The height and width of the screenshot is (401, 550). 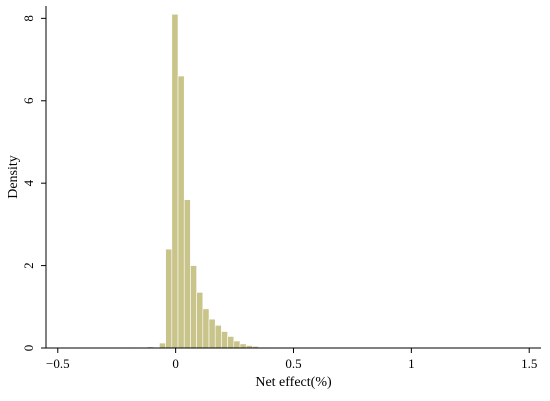 What do you see at coordinates (28, 265) in the screenshot?
I see `y-tick-label: 2` at bounding box center [28, 265].